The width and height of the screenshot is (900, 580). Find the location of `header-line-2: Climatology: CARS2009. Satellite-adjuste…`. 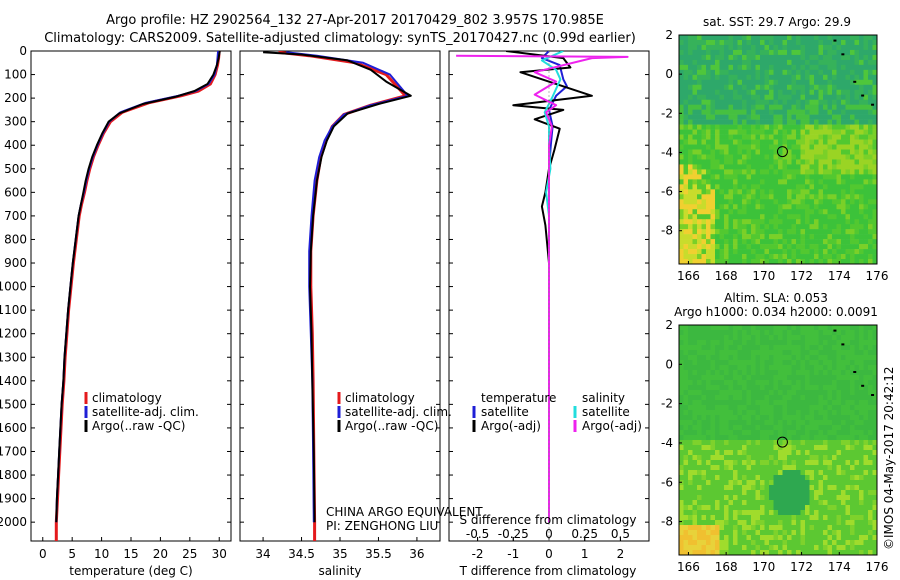

header-line-2: Climatology: CARS2009. Satellite-adjuste… is located at coordinates (340, 38).